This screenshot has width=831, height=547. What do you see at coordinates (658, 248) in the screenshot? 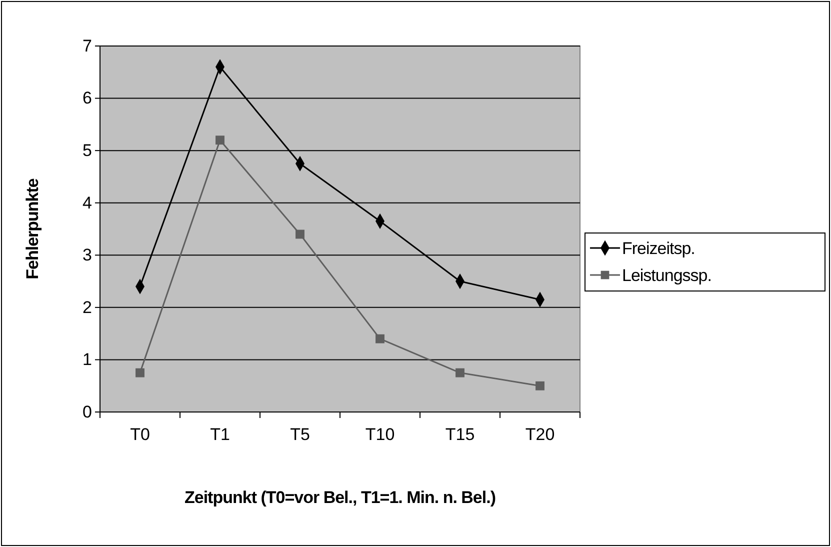
I see `legend-label: Freizeitsp.` at bounding box center [658, 248].